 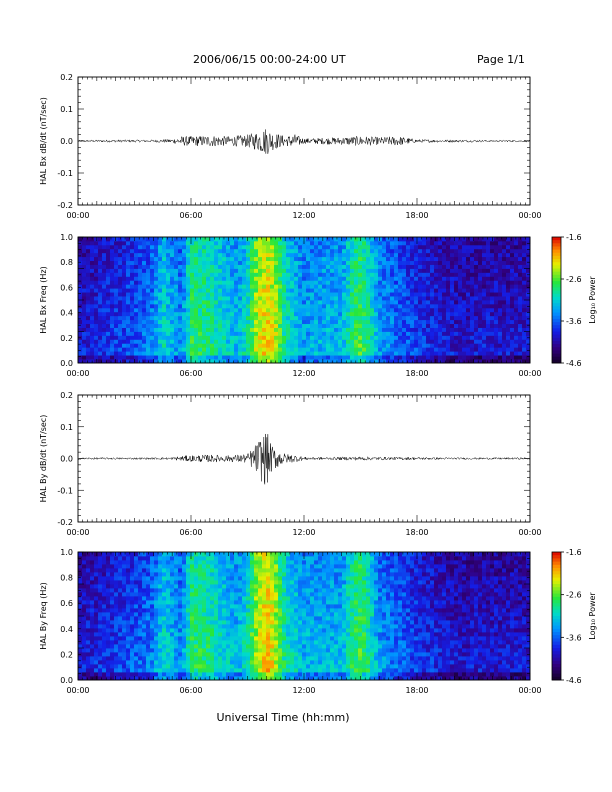 I want to click on report-title: 2006/06/15 00:00-24:00 UT, so click(x=269, y=59).